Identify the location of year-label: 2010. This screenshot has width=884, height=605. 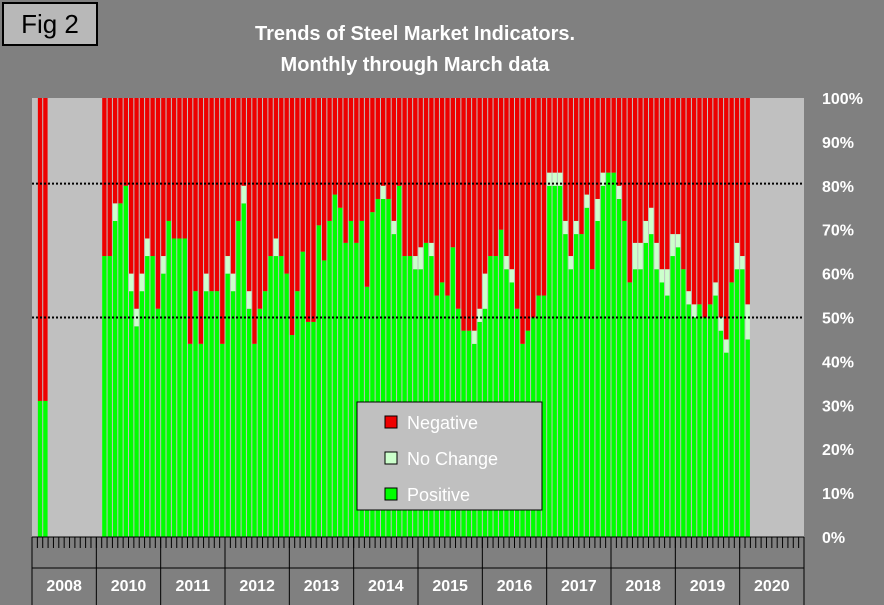
(129, 586).